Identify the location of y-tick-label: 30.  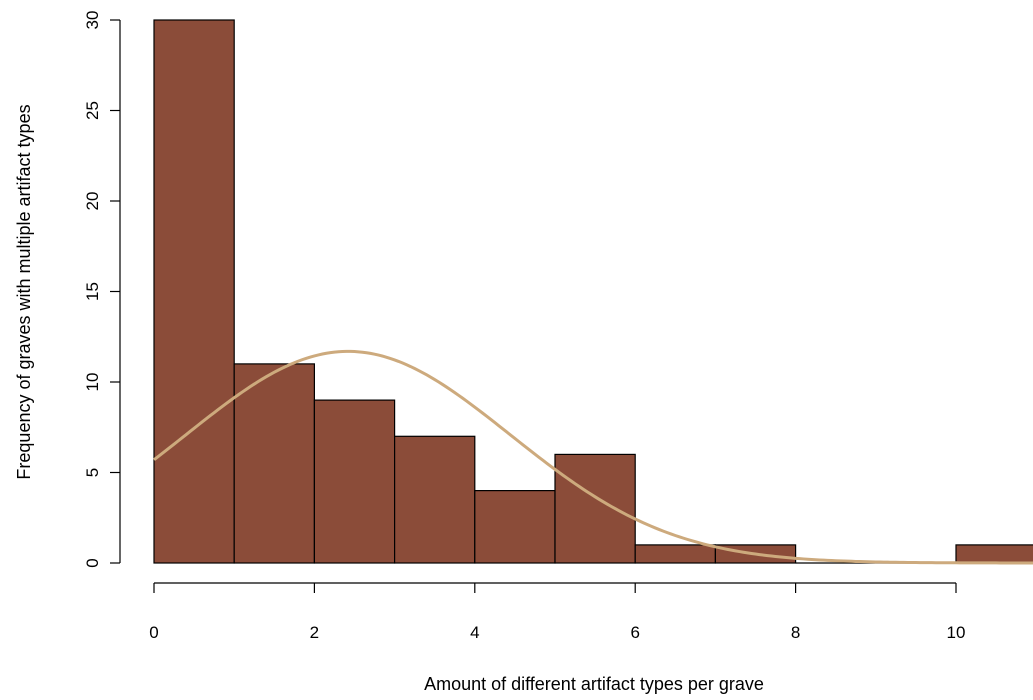
(92, 20).